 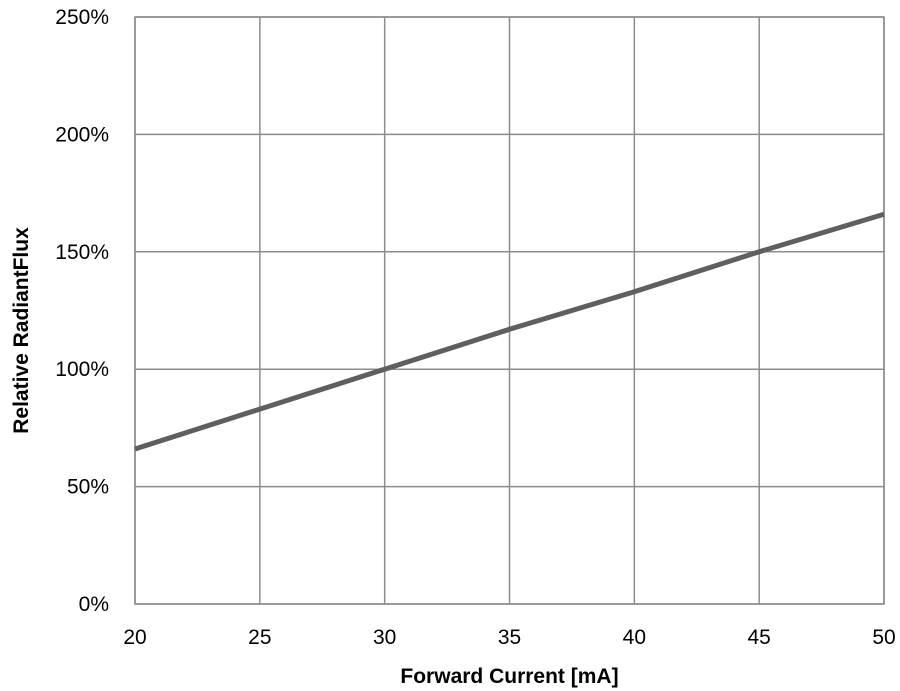 I want to click on x-tick-label: 20, so click(x=134, y=637).